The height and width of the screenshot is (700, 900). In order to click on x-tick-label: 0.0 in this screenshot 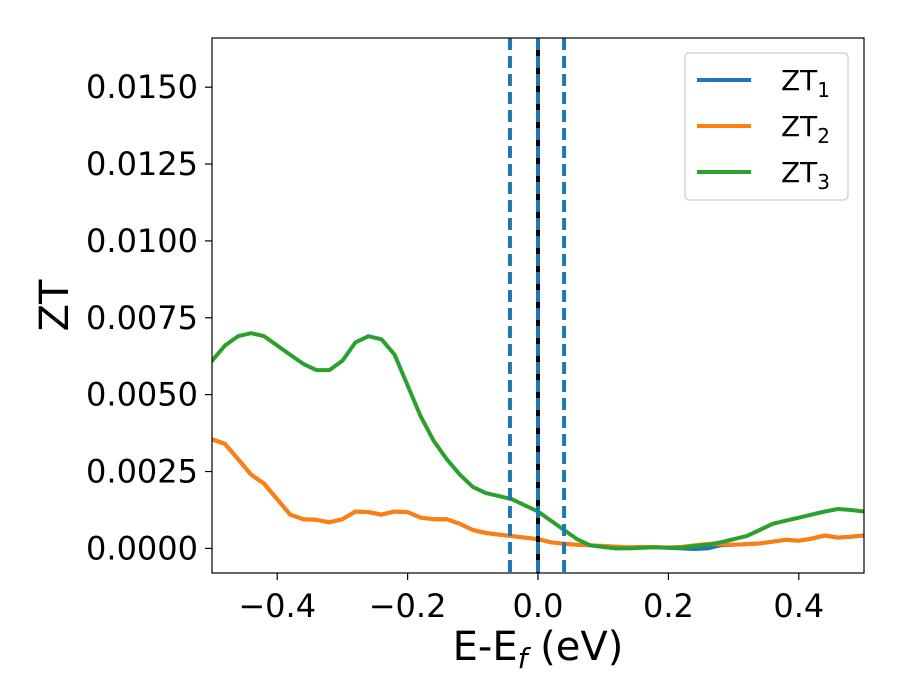, I will do `click(538, 606)`.